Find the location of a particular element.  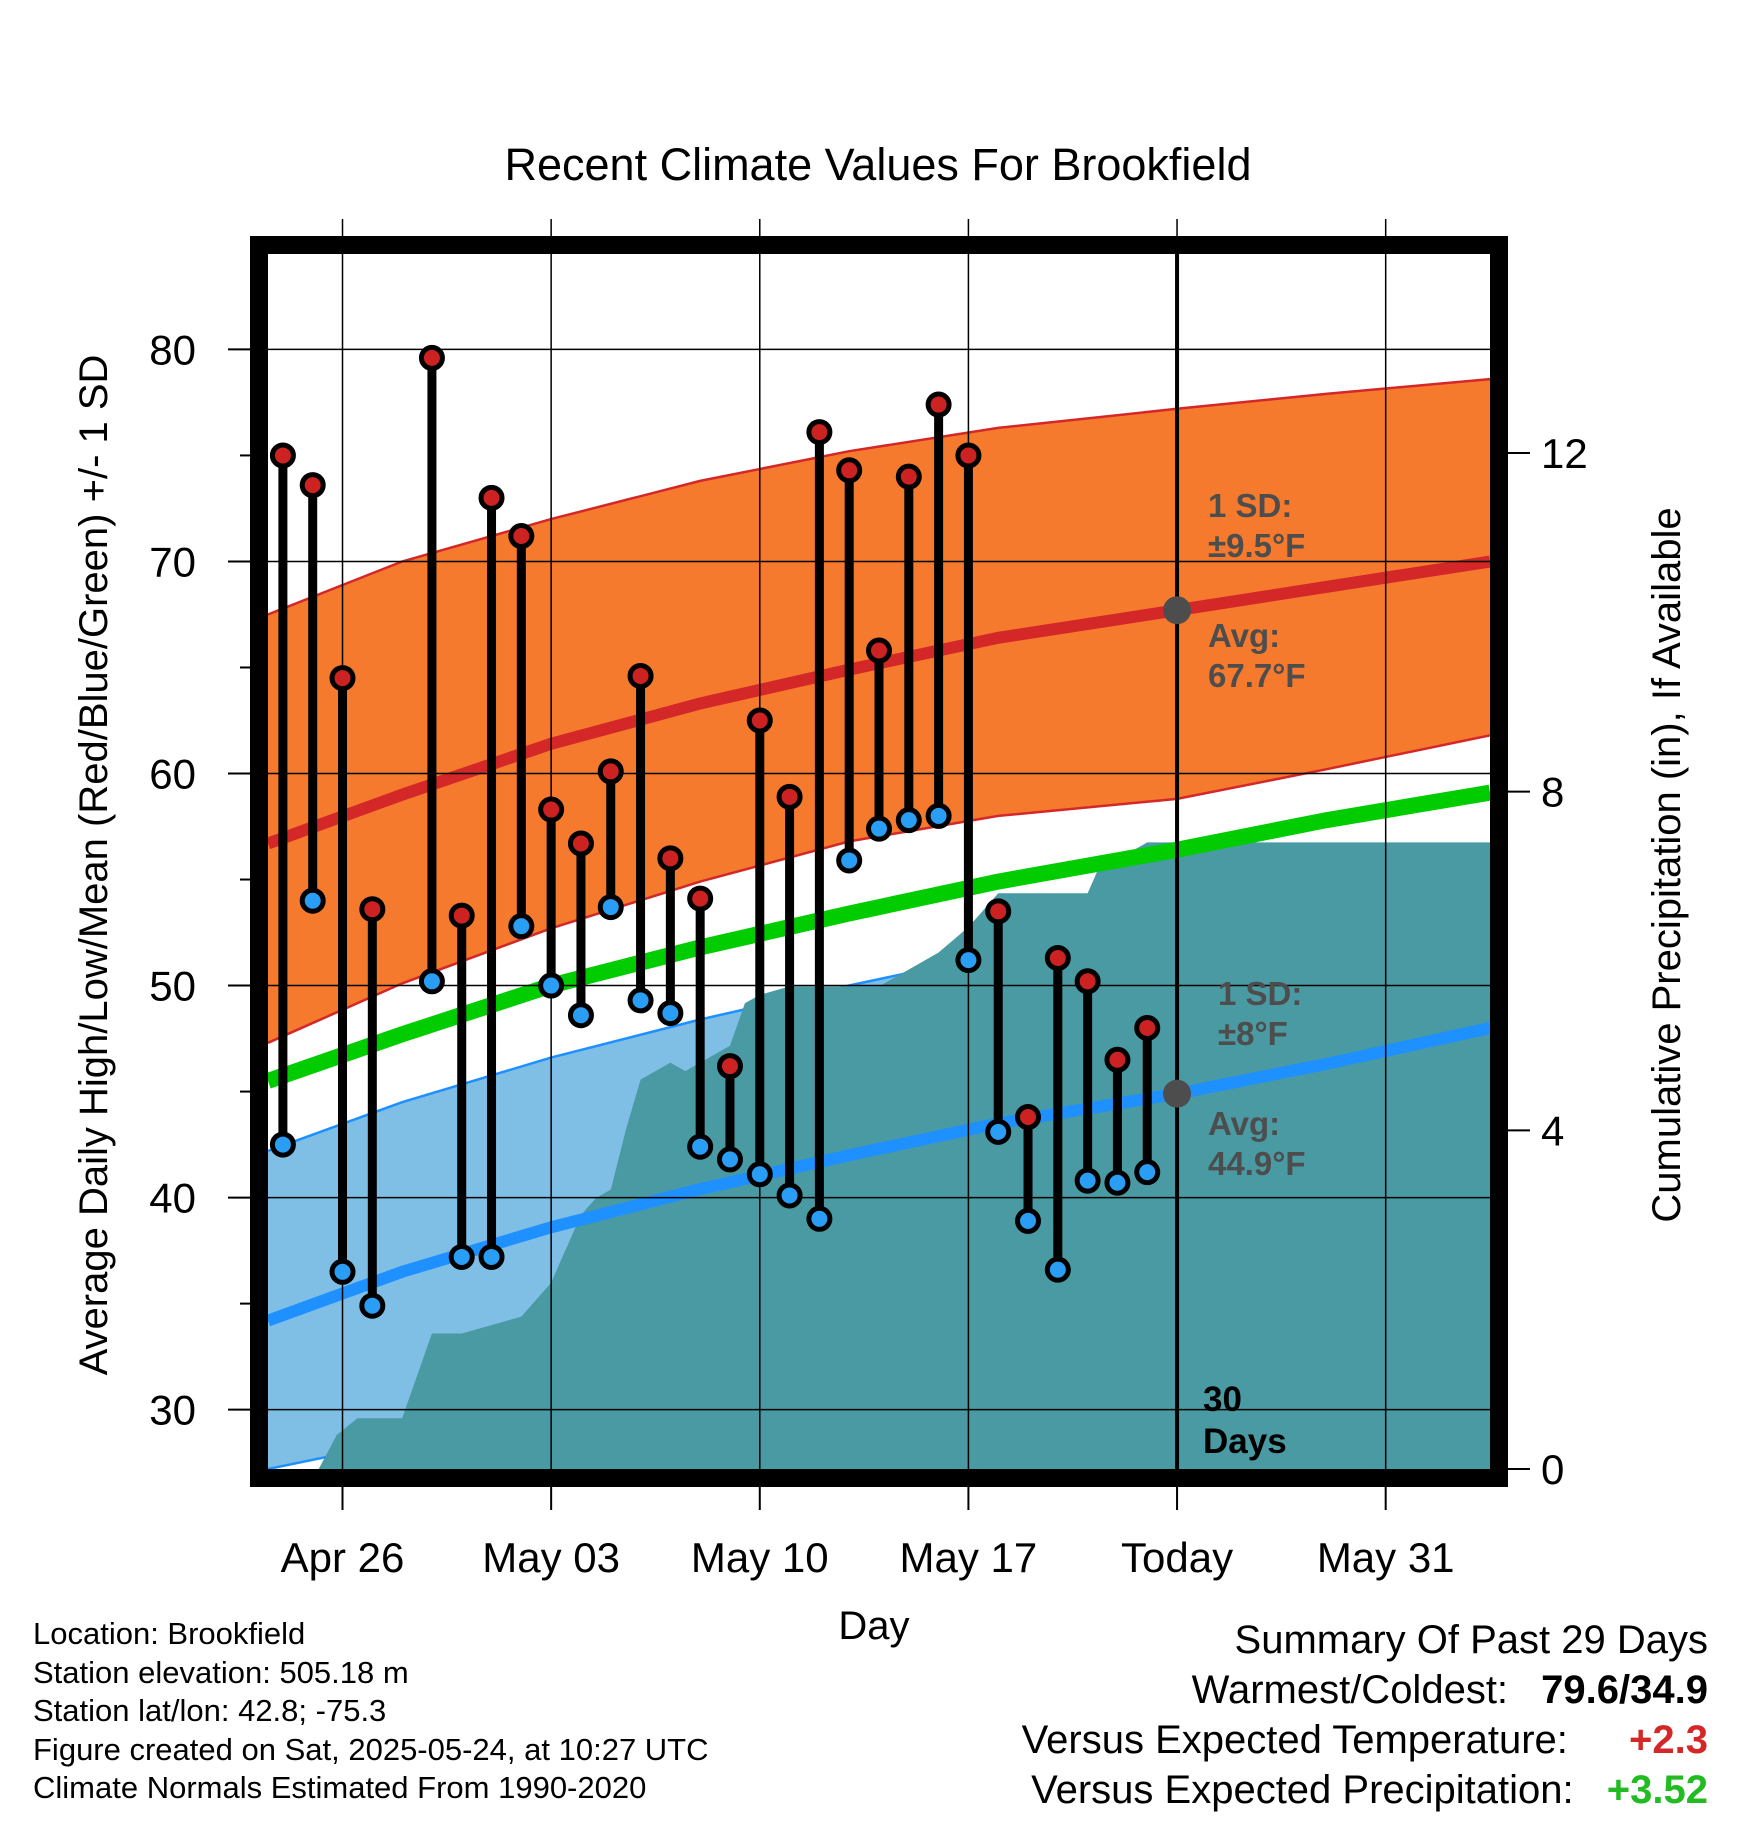

warmest-label: Warmest/Coldest: is located at coordinates (1350, 1690).